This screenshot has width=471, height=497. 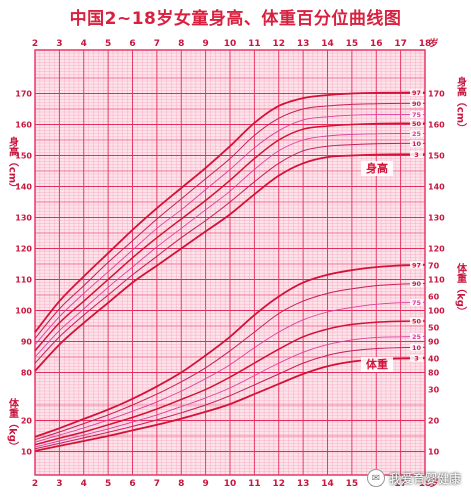 What do you see at coordinates (132, 484) in the screenshot?
I see `x-tick-label: 6` at bounding box center [132, 484].